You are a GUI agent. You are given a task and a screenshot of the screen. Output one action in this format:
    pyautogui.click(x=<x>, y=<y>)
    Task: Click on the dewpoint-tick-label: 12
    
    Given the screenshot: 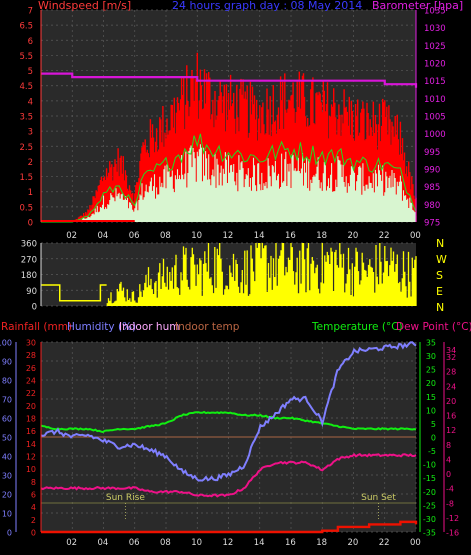 What is the action you would take?
    pyautogui.click(x=451, y=430)
    